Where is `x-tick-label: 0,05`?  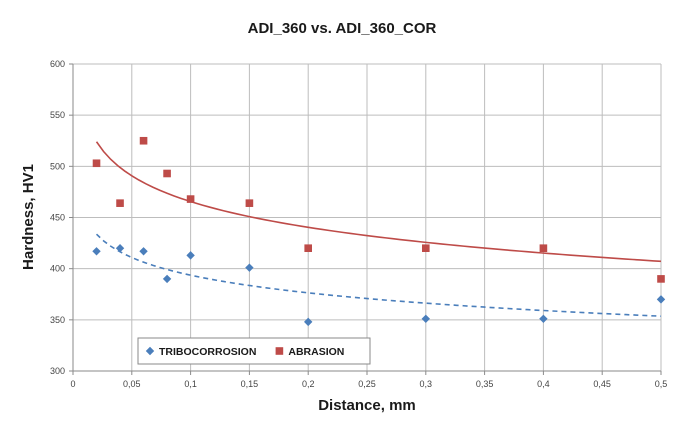 x-tick-label: 0,05 is located at coordinates (132, 384).